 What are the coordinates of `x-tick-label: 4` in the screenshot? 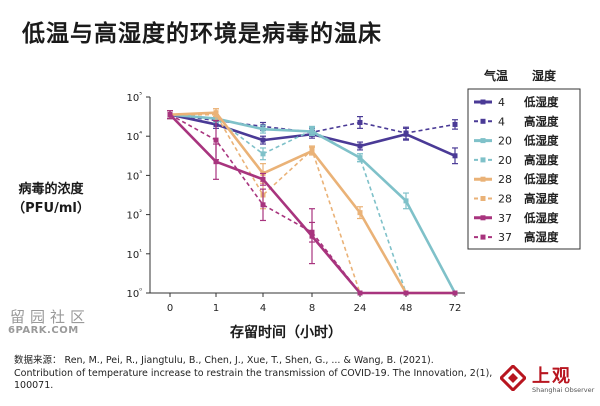 It's located at (263, 308).